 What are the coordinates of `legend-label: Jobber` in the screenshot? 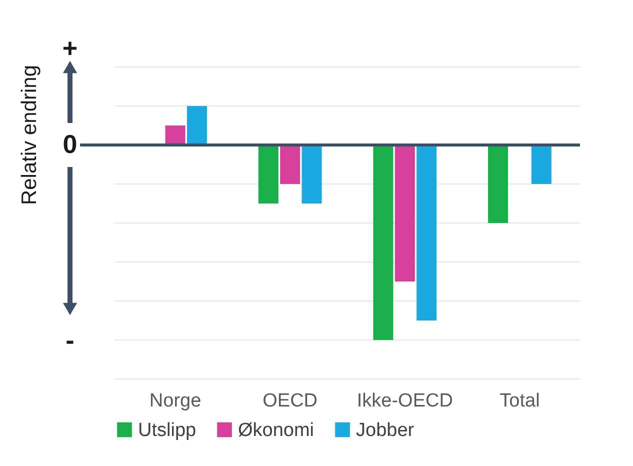 It's located at (385, 430).